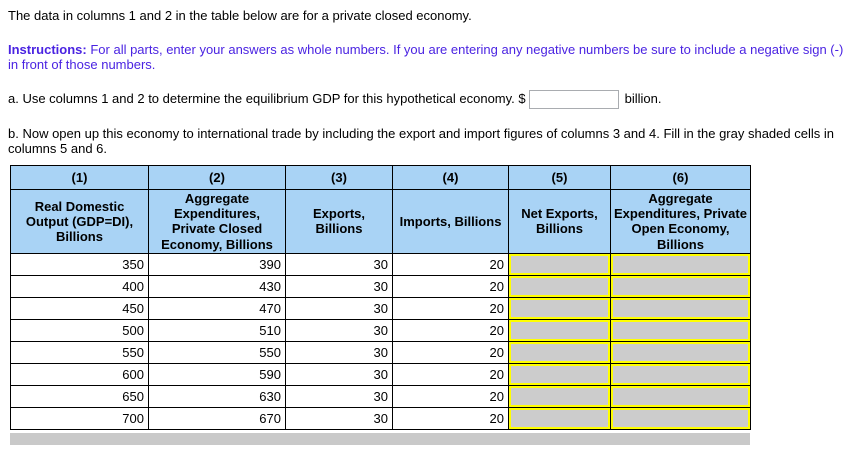 Image resolution: width=862 pixels, height=470 pixels. What do you see at coordinates (79, 418) in the screenshot?
I see `table-cell: 700` at bounding box center [79, 418].